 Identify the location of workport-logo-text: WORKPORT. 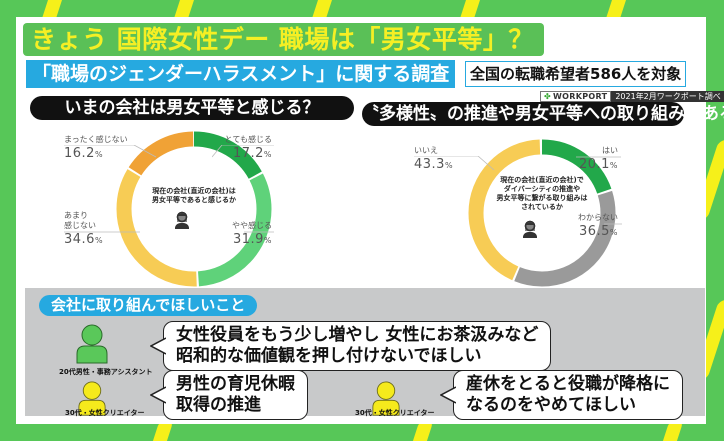
(580, 96).